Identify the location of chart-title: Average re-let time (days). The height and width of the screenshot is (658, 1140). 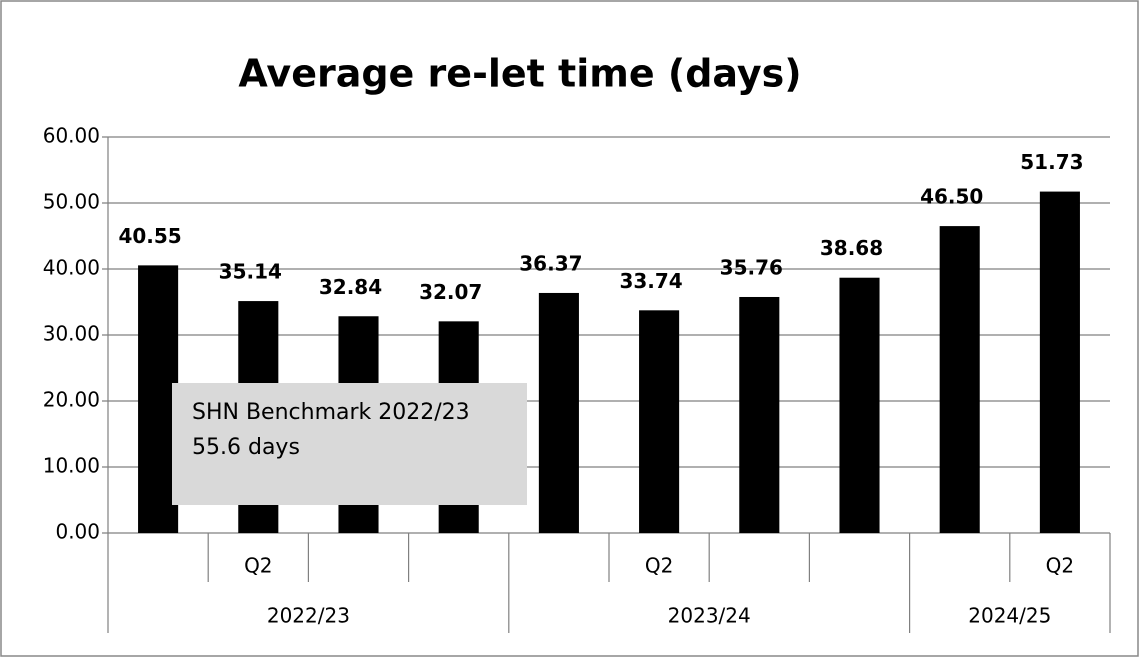
(519, 74).